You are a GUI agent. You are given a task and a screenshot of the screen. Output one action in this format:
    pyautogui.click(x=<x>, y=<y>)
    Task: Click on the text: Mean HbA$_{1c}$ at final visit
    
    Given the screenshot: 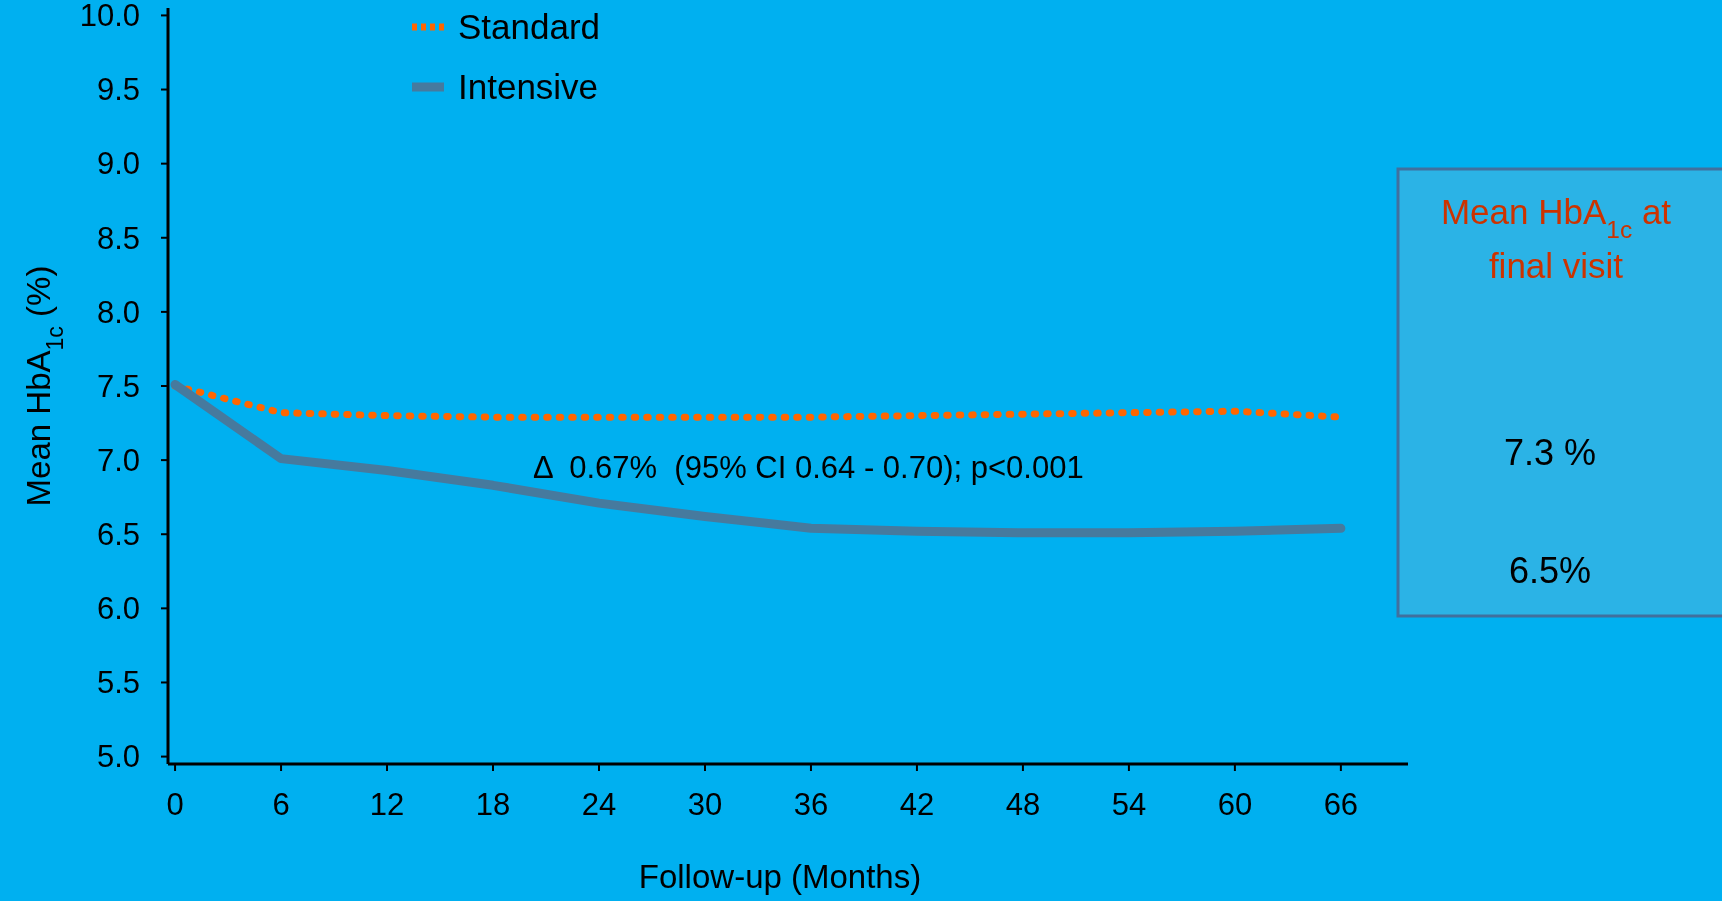 What is the action you would take?
    pyautogui.click(x=1556, y=238)
    